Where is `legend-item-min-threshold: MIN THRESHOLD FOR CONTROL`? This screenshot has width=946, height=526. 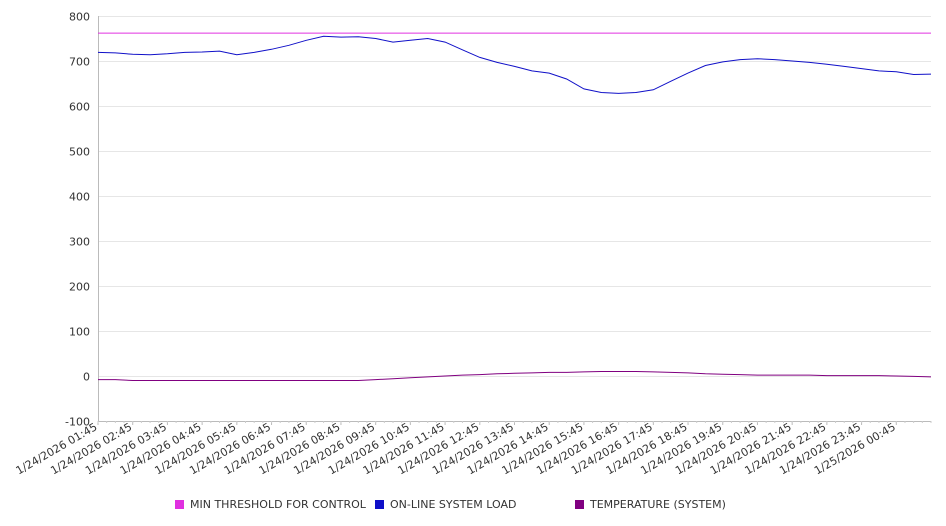 legend-item-min-threshold: MIN THRESHOLD FOR CONTROL is located at coordinates (270, 504).